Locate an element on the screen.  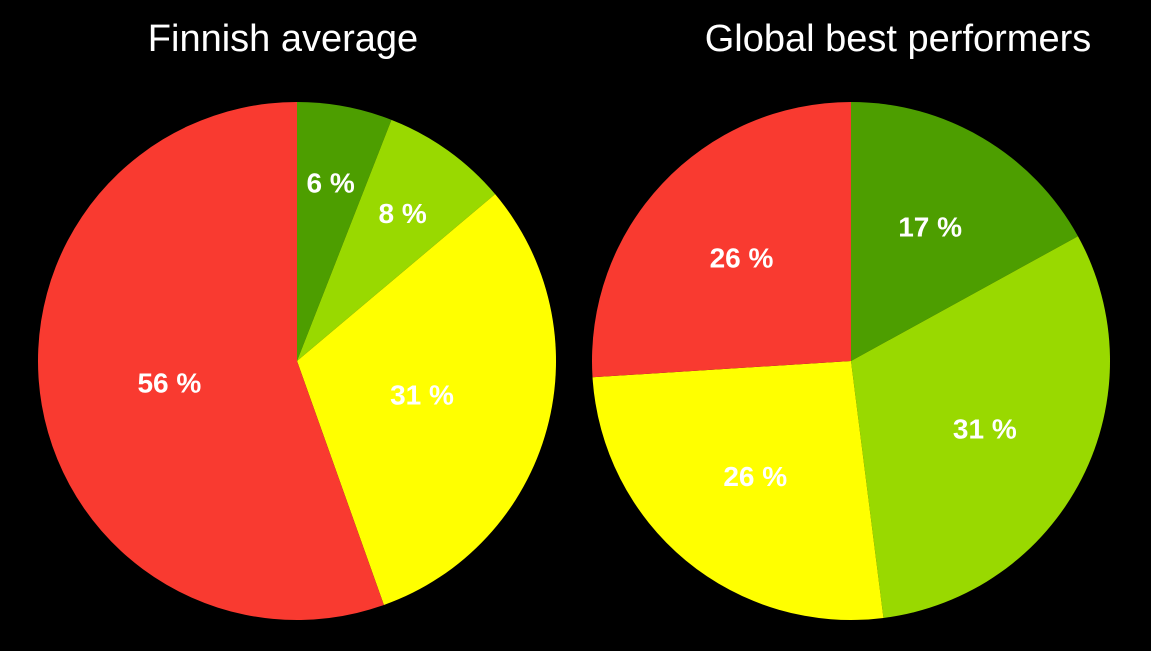
slice-data-label: 6 % is located at coordinates (331, 182).